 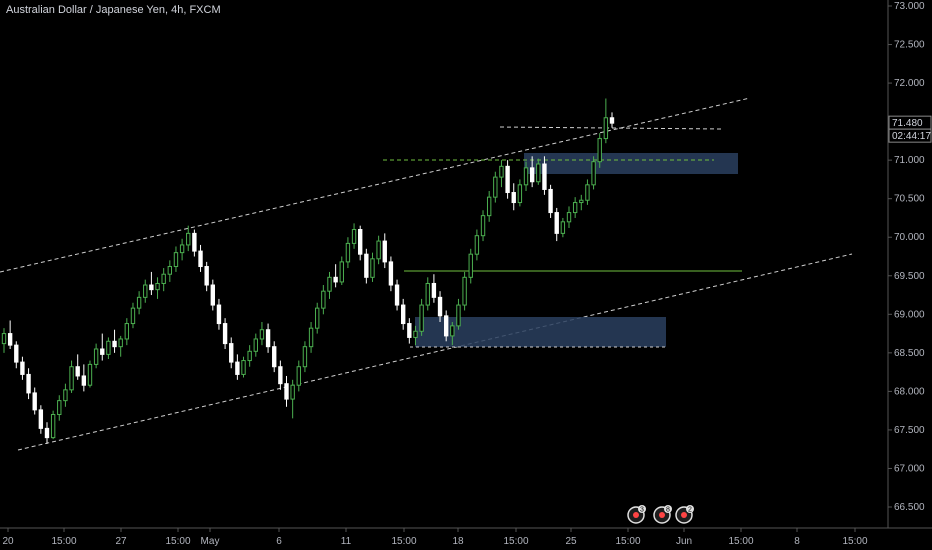 What do you see at coordinates (909, 353) in the screenshot?
I see `y-tick-label: 68.500` at bounding box center [909, 353].